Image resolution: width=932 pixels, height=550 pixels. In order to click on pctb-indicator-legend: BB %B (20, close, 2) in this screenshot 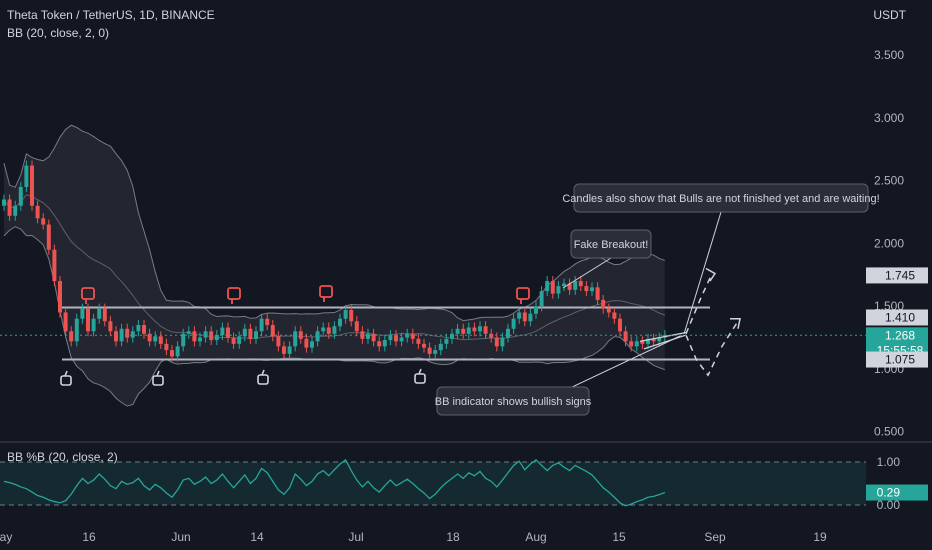, I will do `click(62, 457)`.